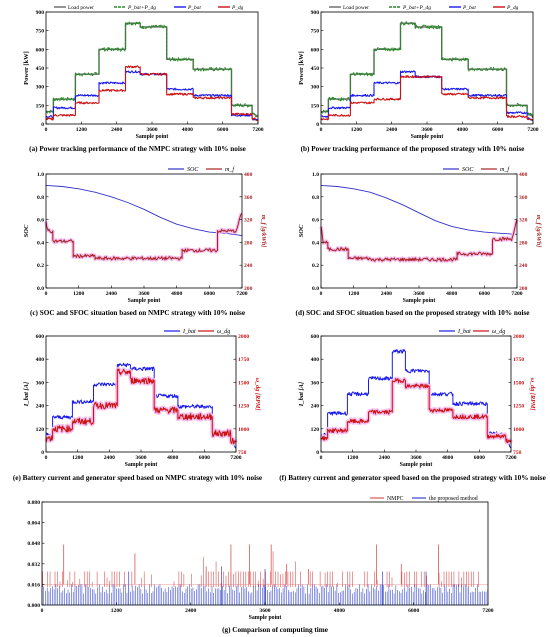  I want to click on y-tick-label: 0.6, so click(40, 221).